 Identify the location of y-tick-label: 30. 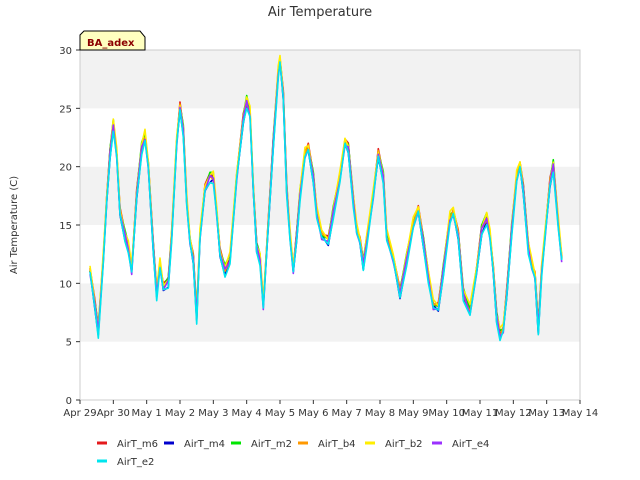
(65, 51).